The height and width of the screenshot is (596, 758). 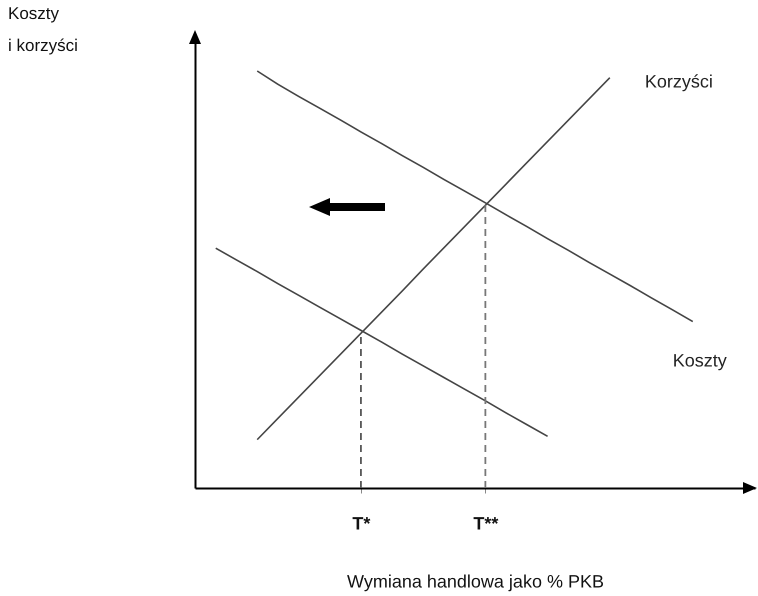 What do you see at coordinates (678, 82) in the screenshot?
I see `series-label: Korzyści` at bounding box center [678, 82].